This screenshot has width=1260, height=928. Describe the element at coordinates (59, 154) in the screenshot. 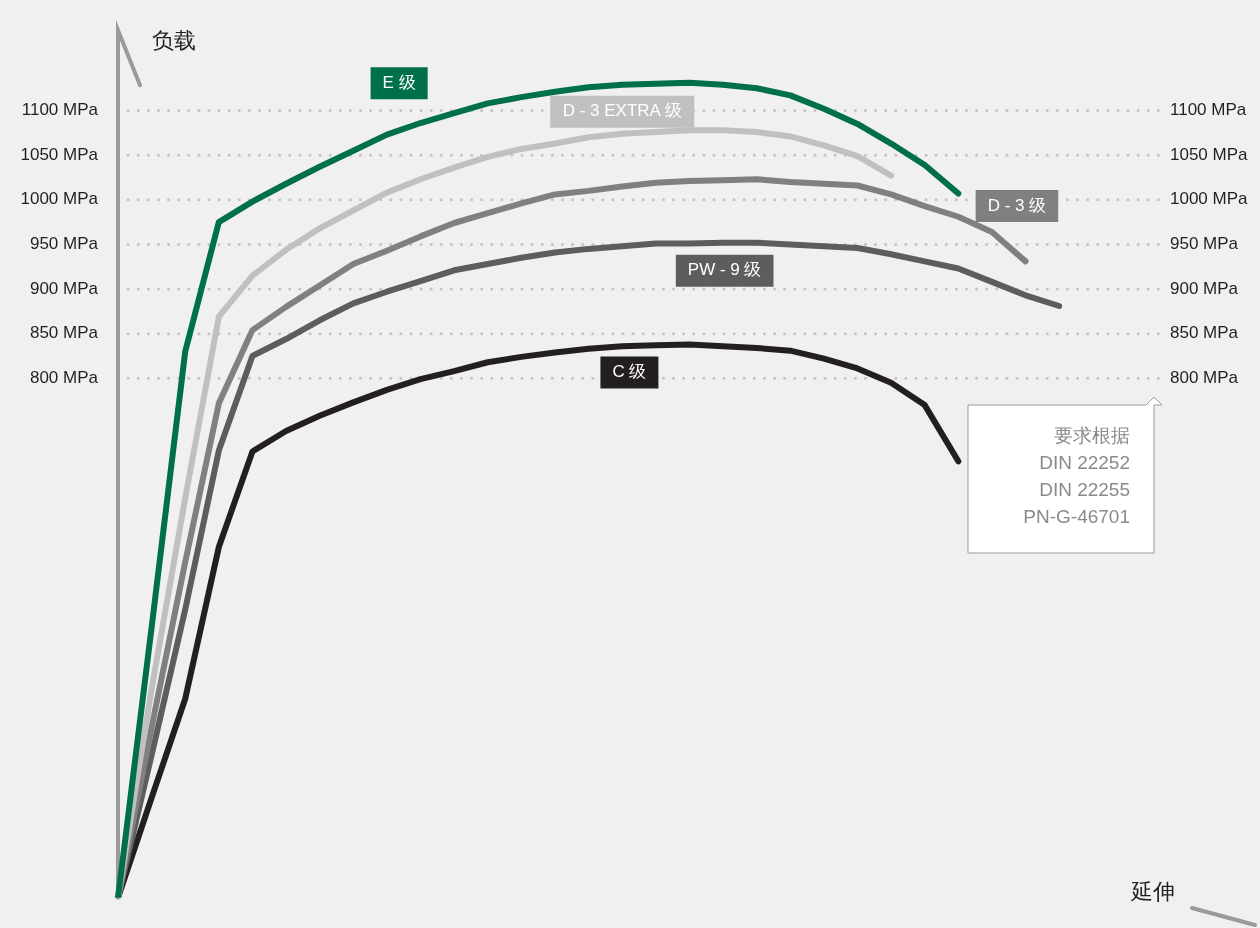

I see `y-tick-label: 1050 MPa` at that location.